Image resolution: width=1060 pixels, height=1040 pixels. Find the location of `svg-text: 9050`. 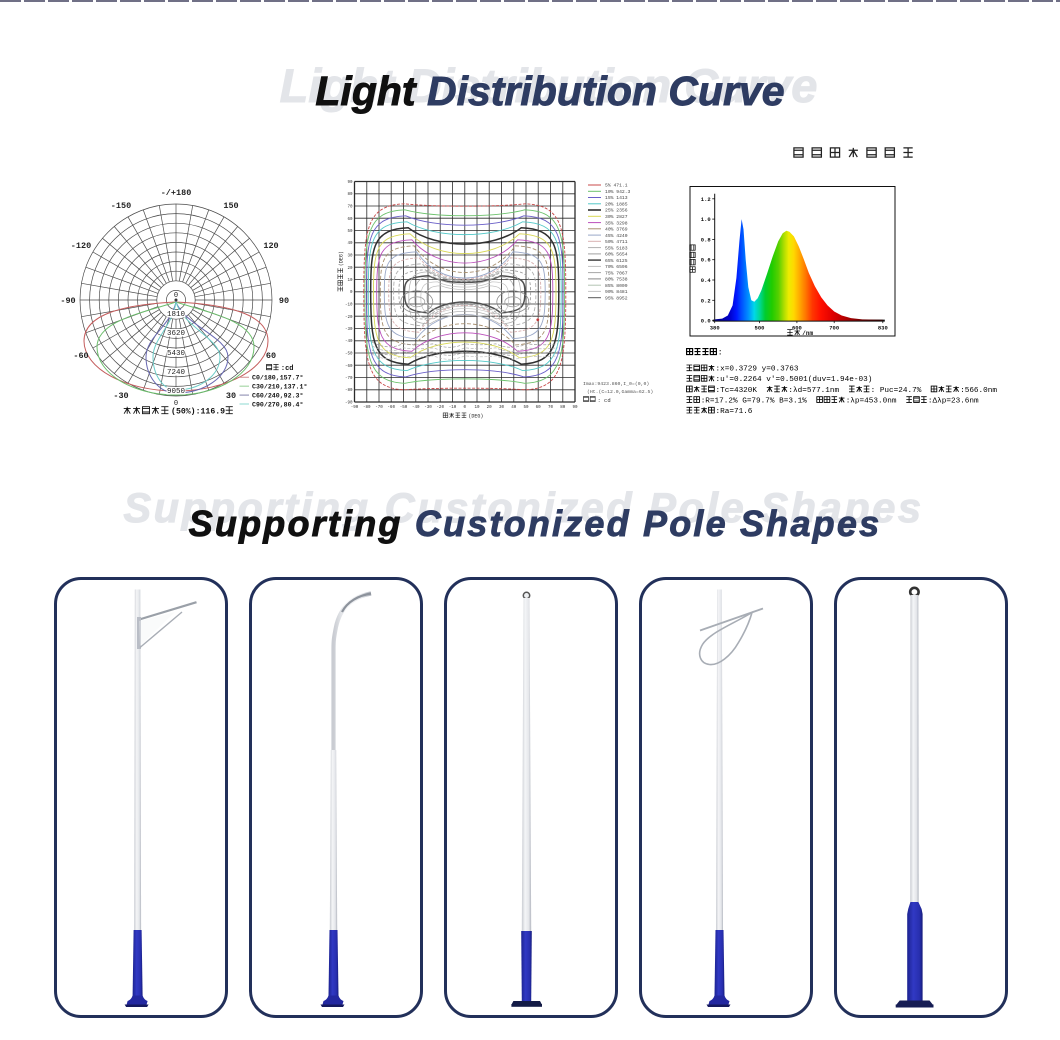

svg-text: 9050 is located at coordinates (176, 392).